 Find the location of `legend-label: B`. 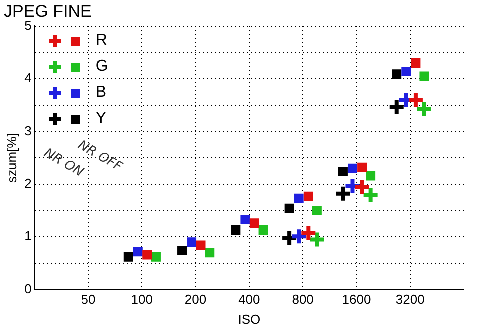

legend-label: B is located at coordinates (101, 93).